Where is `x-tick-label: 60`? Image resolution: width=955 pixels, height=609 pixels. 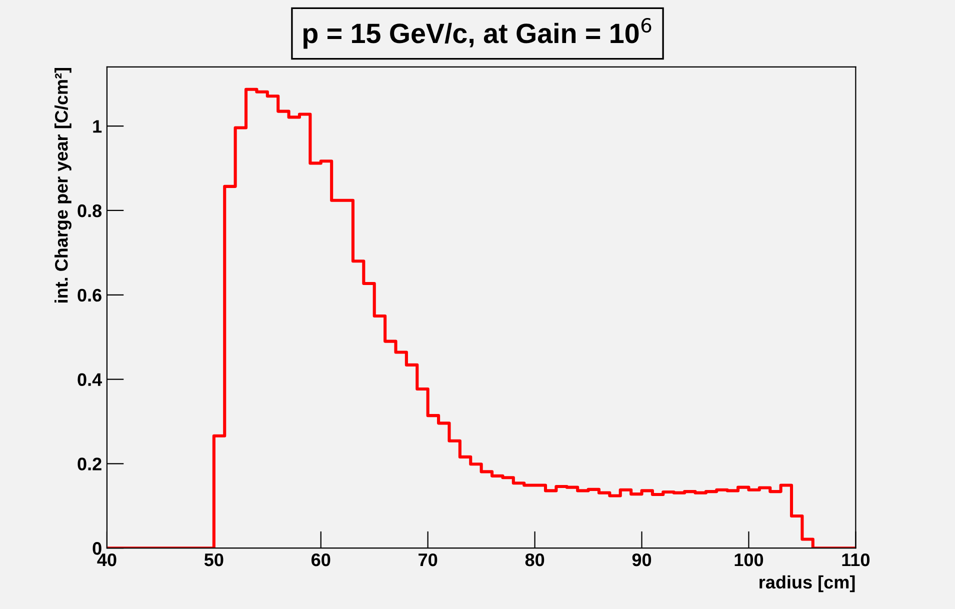 x-tick-label: 60 is located at coordinates (321, 559).